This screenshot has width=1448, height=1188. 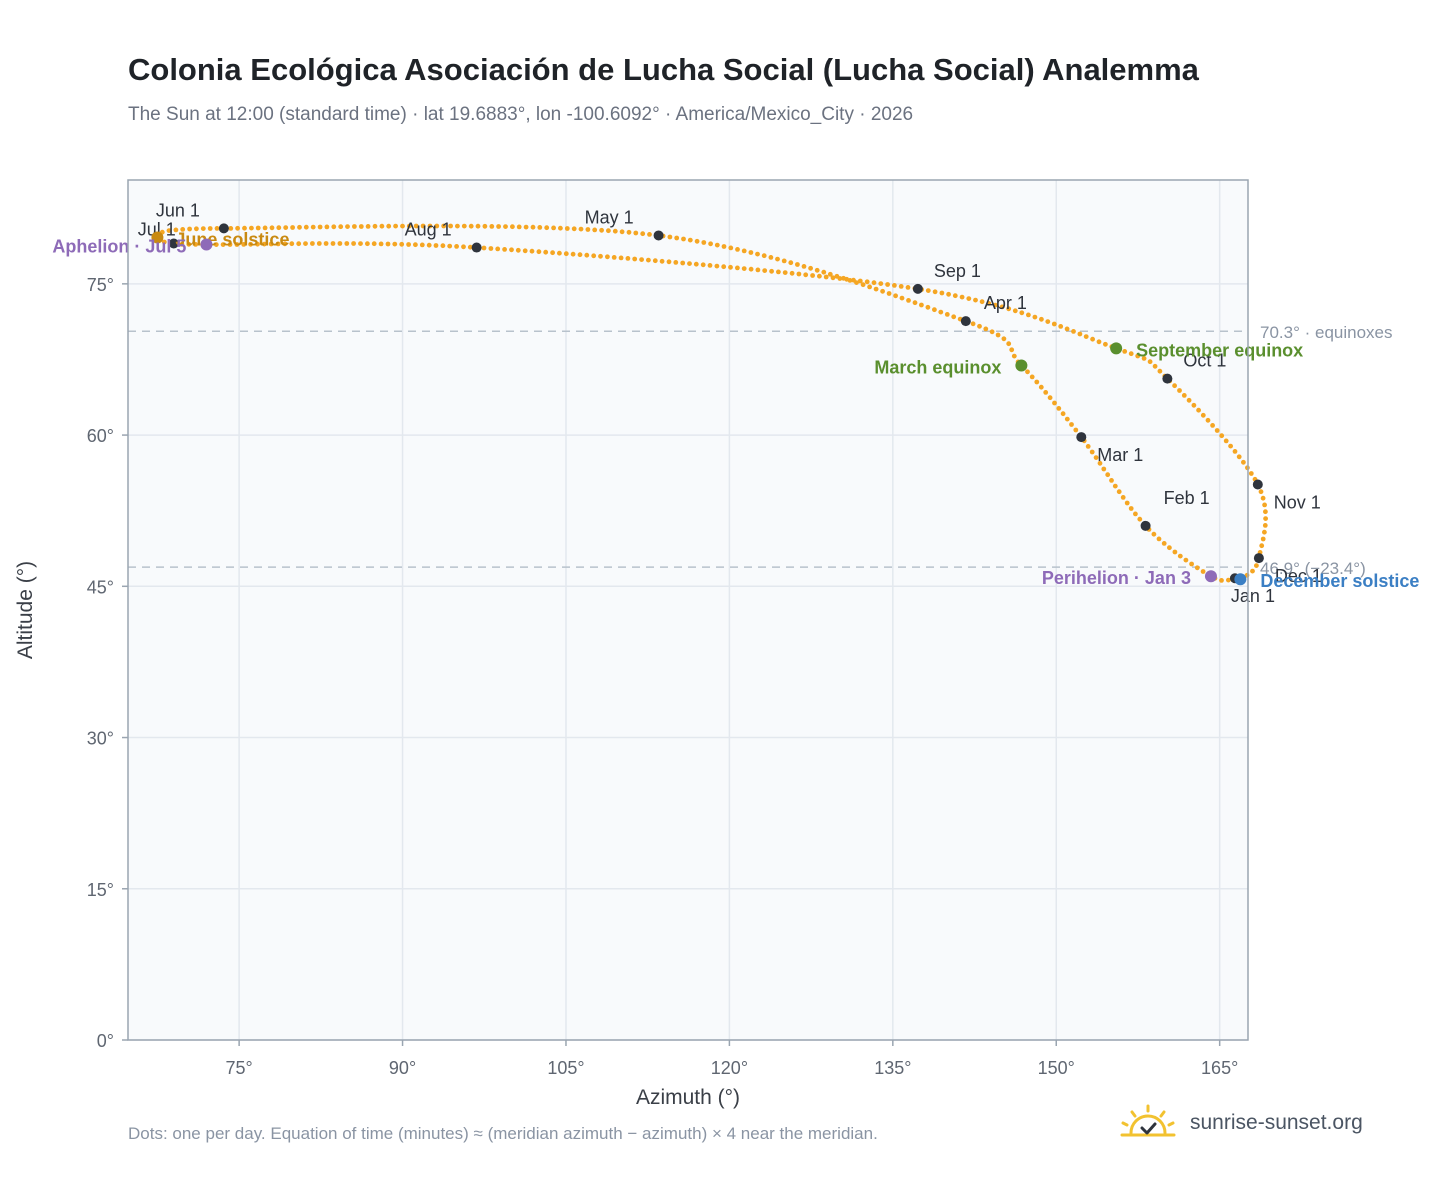 What do you see at coordinates (1005, 303) in the screenshot?
I see `month-label: Apr 1` at bounding box center [1005, 303].